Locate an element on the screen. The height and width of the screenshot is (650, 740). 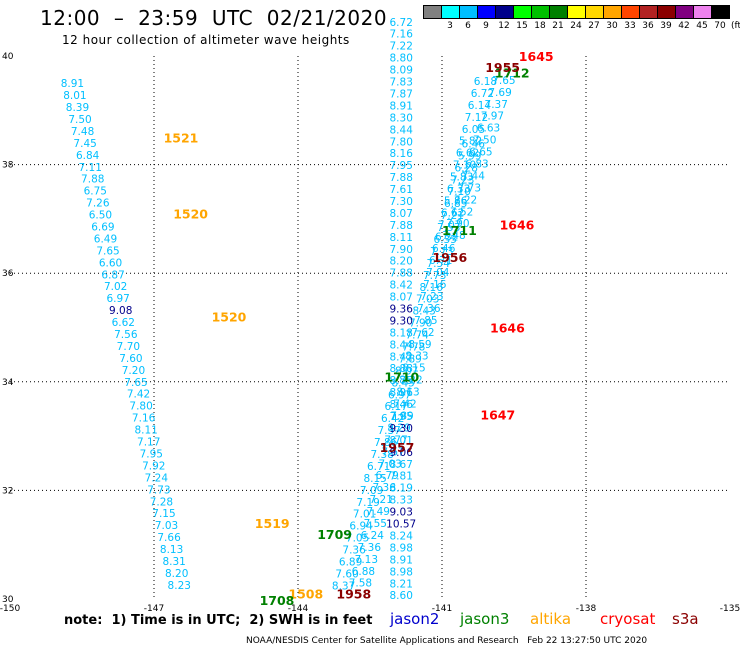
wave-height-label-jason2: 7.30 is located at coordinates (401, 202).